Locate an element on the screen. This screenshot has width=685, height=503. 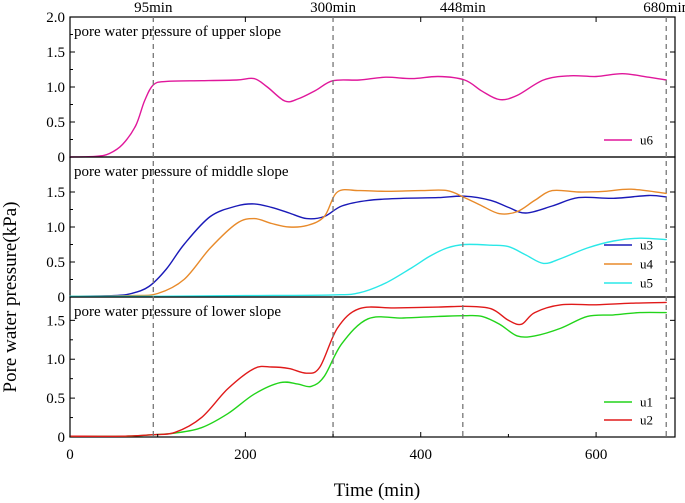
y-axis-title: Pore water pressure(kPa) is located at coordinates (10, 297).